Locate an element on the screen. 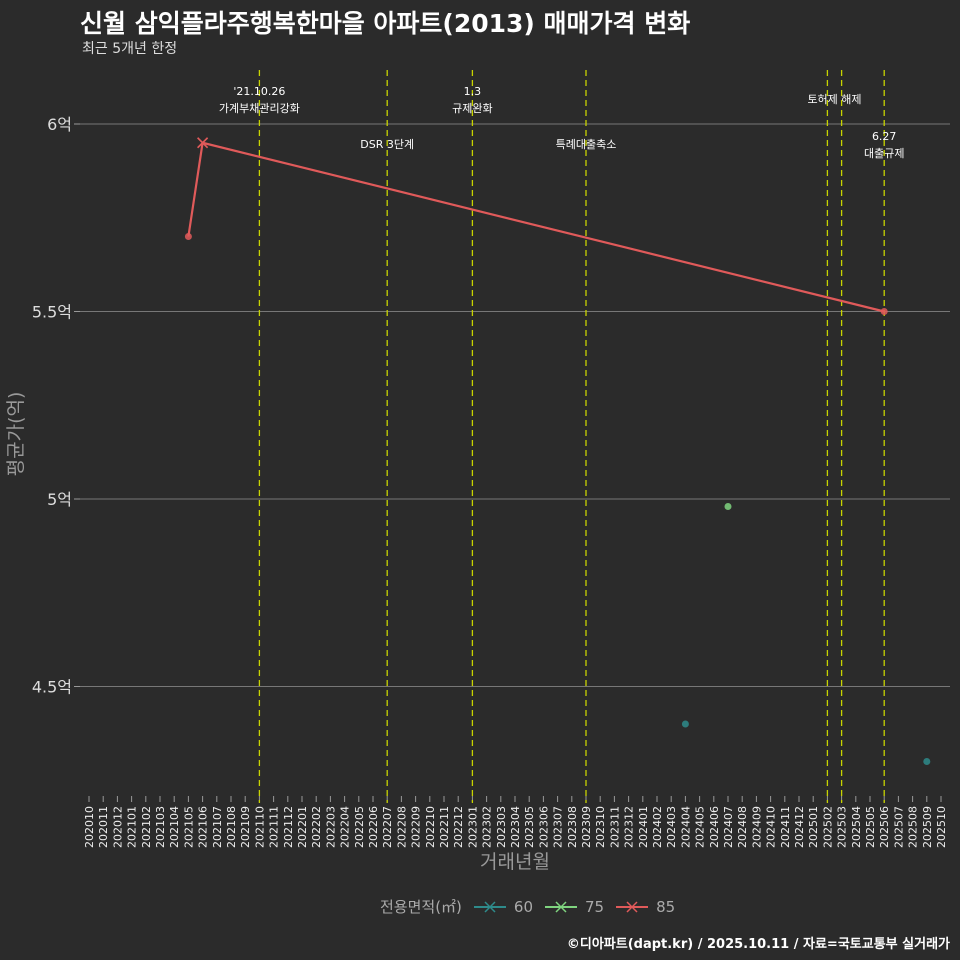  x-tick-label: 202305 is located at coordinates (529, 827).